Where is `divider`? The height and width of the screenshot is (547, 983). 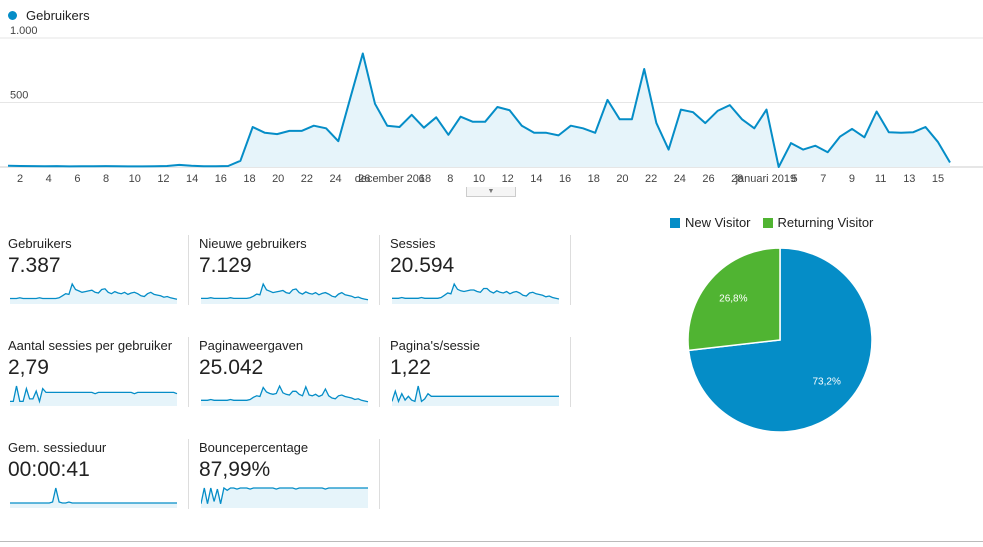 divider is located at coordinates (570, 372).